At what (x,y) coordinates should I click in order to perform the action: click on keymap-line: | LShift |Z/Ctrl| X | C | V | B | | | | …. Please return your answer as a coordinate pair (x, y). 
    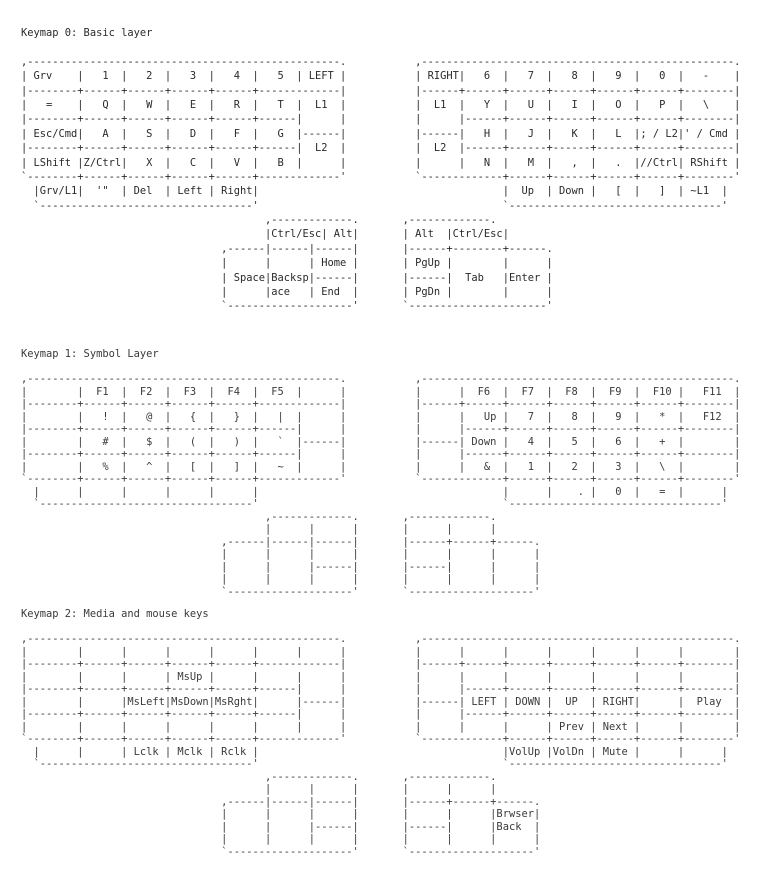
    Looking at the image, I should click on (381, 162).